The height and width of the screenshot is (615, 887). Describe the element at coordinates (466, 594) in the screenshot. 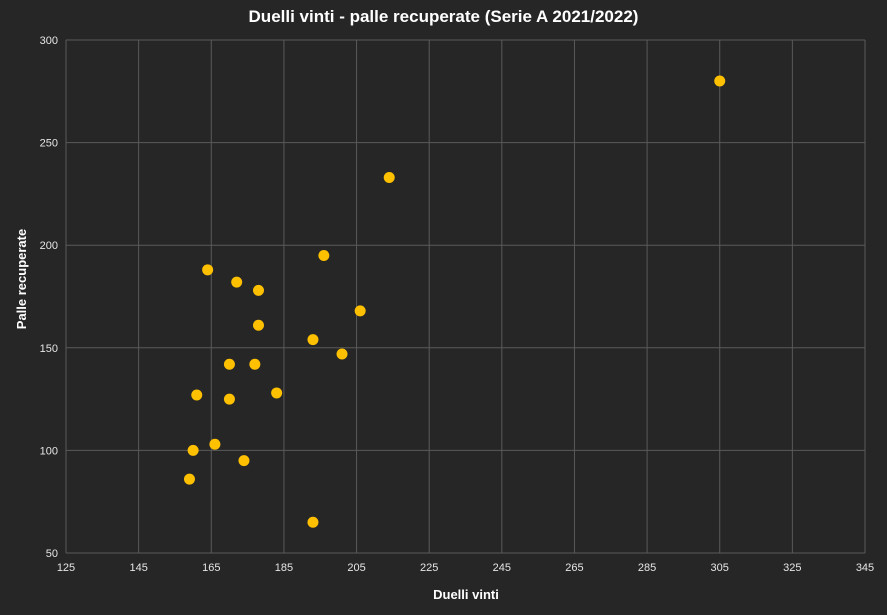

I see `x-axis-label: Duelli vinti` at that location.